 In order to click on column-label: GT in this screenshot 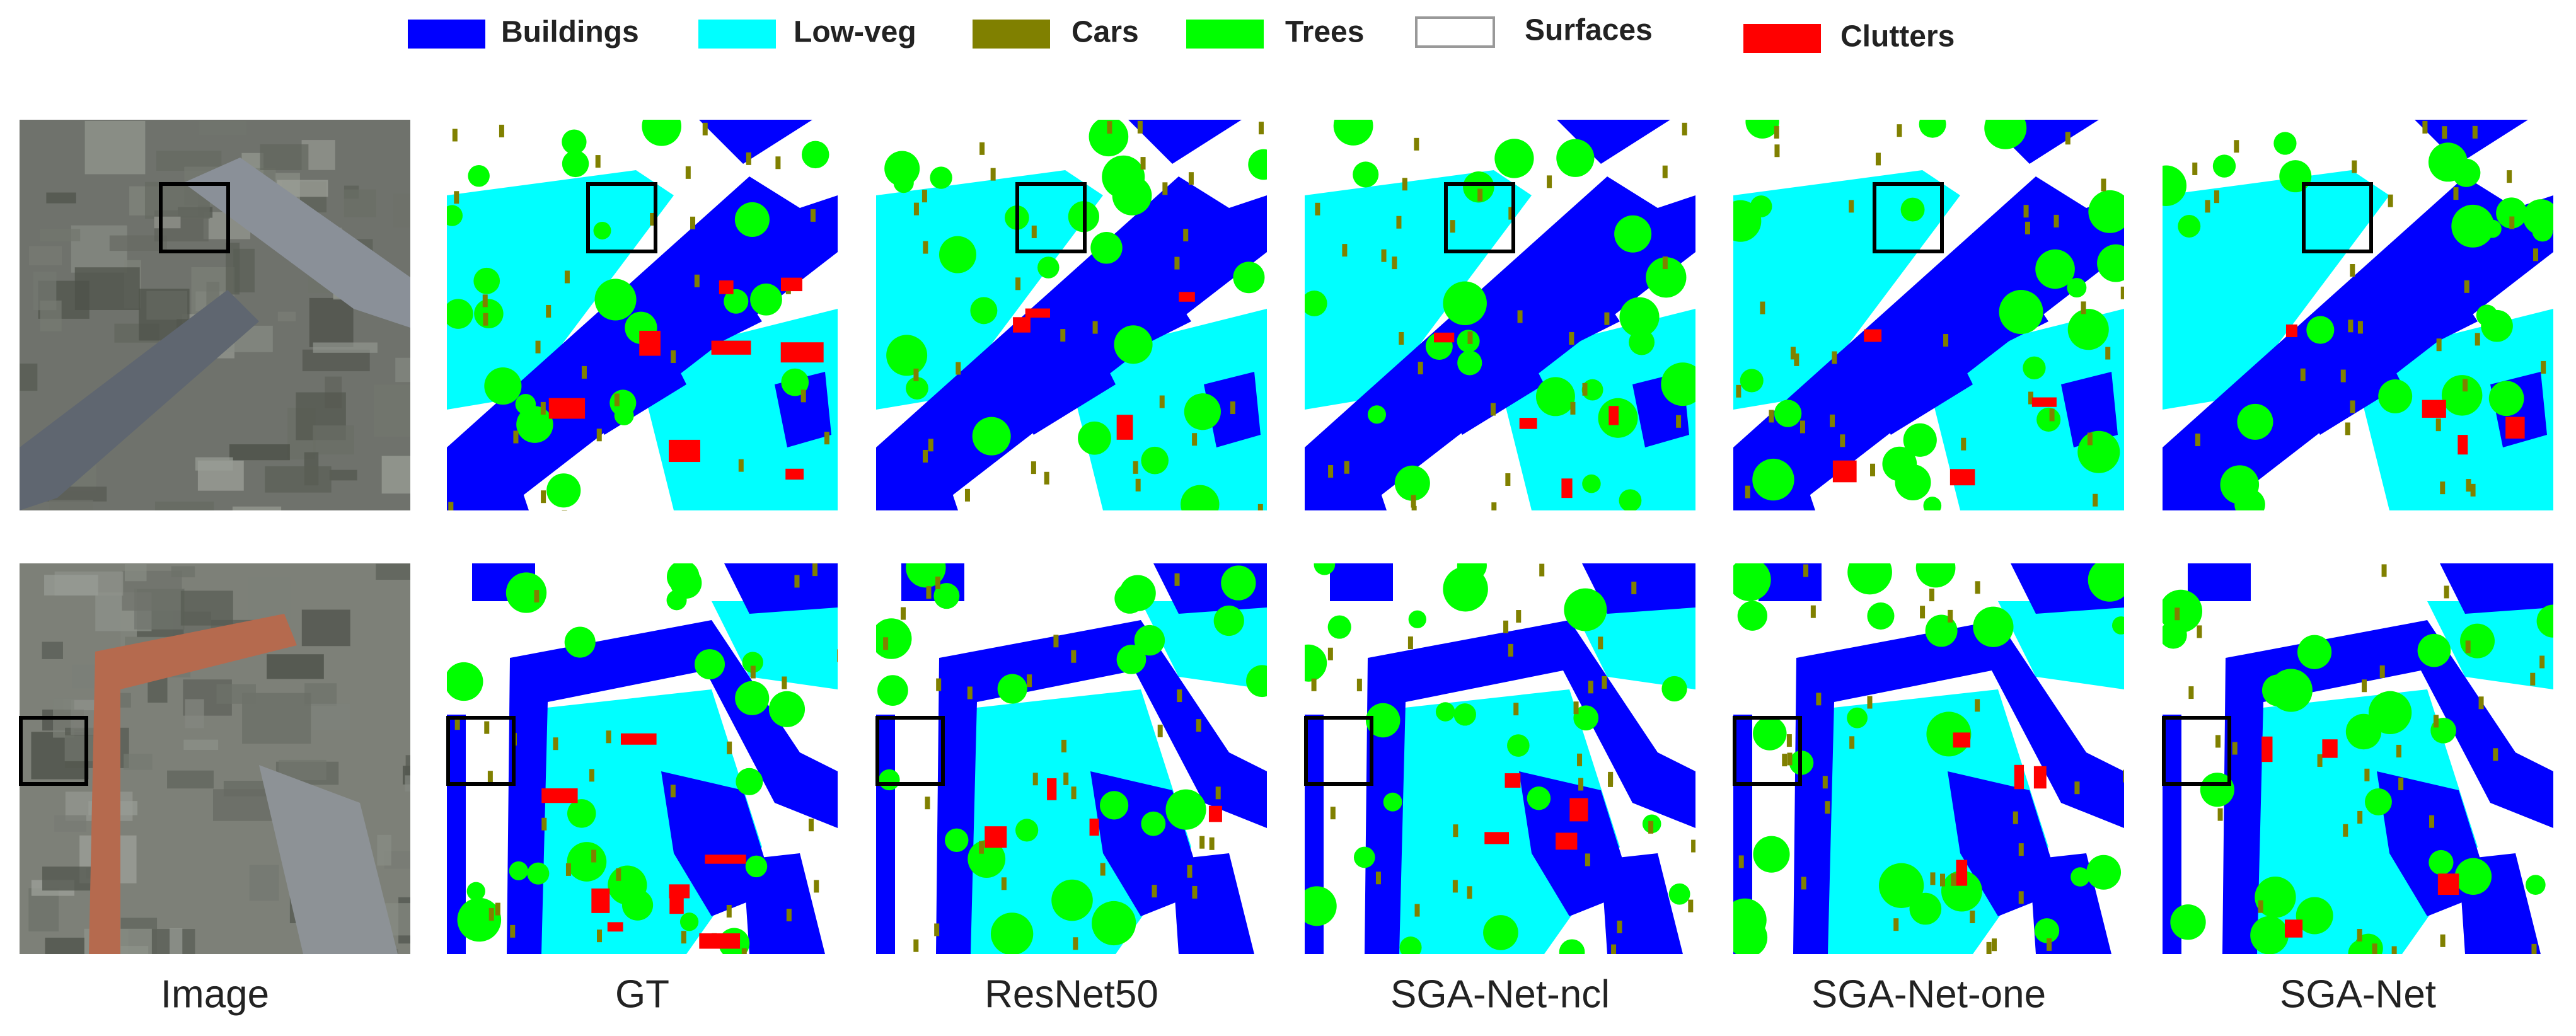, I will do `click(642, 994)`.